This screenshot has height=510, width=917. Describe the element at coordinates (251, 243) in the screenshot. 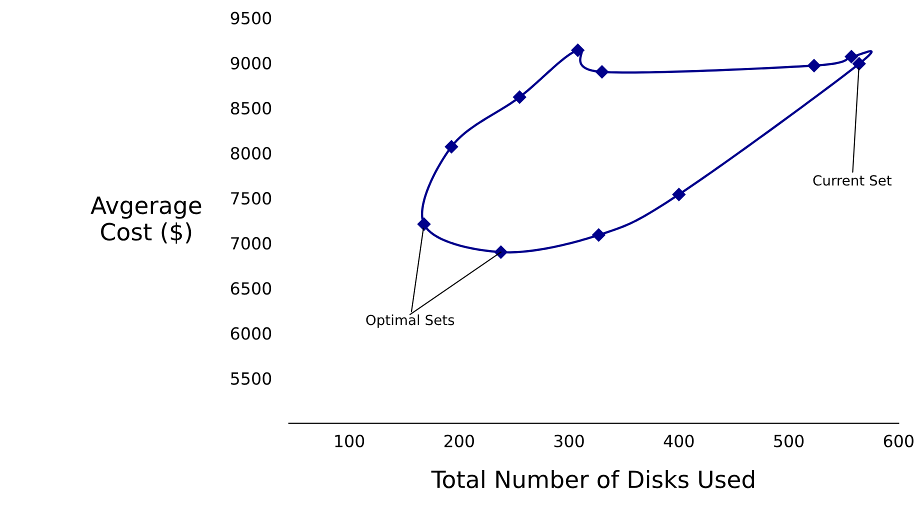

I see `y-tick-label: 7000` at that location.